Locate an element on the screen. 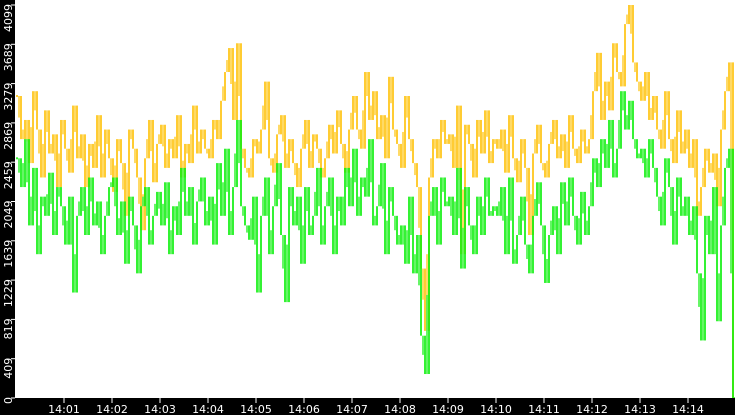 The width and height of the screenshot is (735, 415). y-tick-label: 409 is located at coordinates (8, 368).